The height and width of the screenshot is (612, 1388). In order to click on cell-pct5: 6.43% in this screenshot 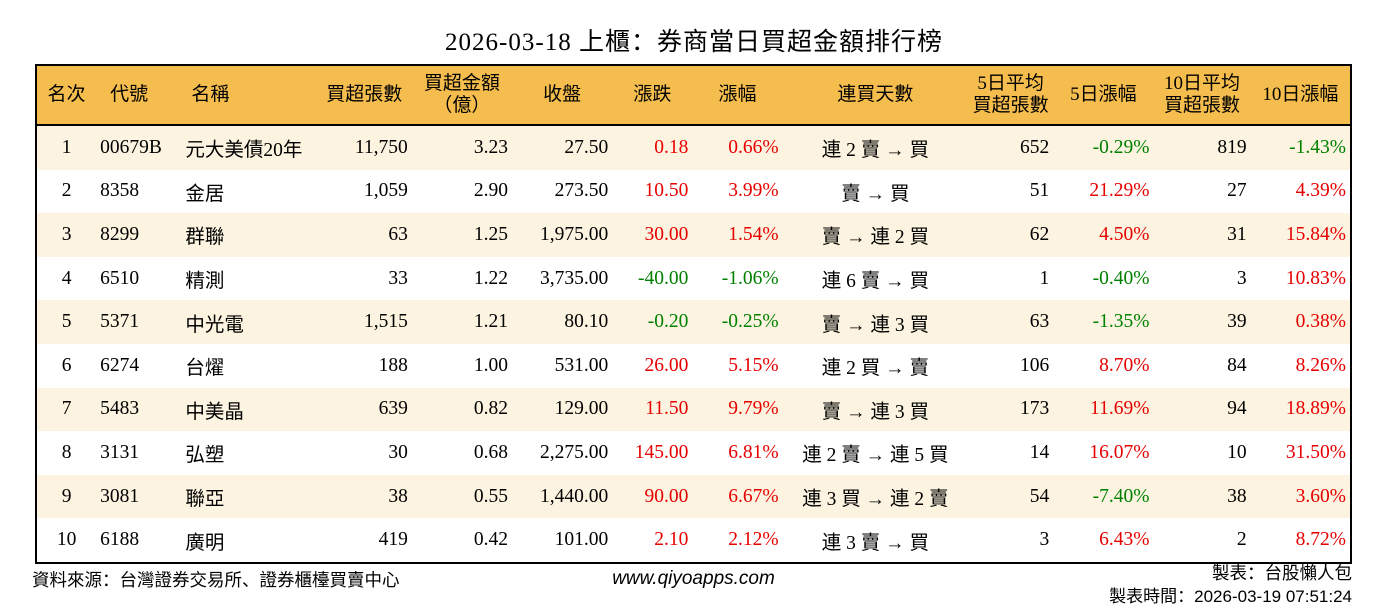, I will do `click(1124, 540)`.